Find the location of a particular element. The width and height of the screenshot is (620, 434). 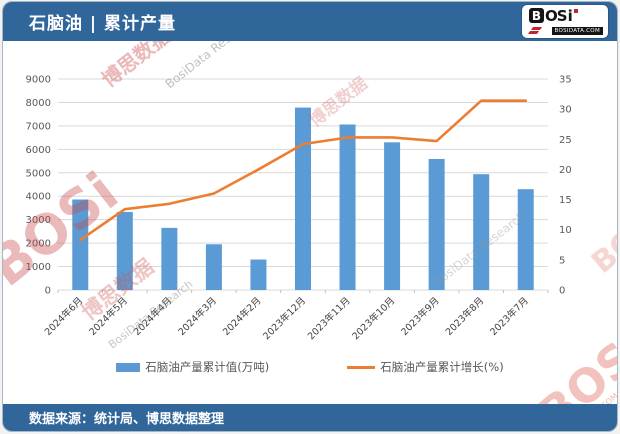

bar-series-label: 石脑油产量累计值(万吨) is located at coordinates (207, 367).